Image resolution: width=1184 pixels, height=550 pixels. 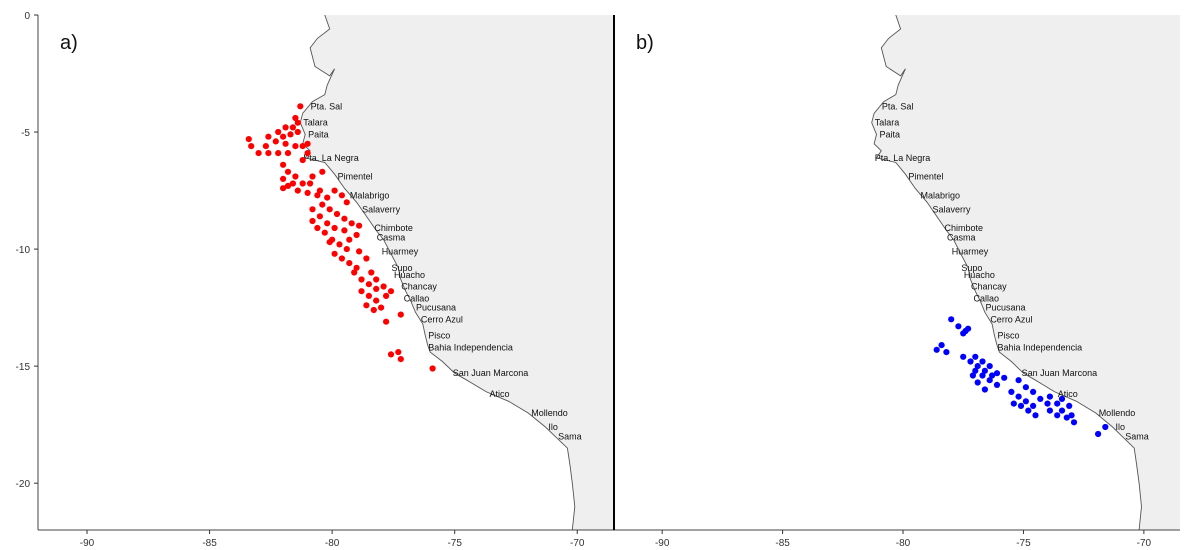 I want to click on x-tick-label: -70, so click(x=1144, y=543).